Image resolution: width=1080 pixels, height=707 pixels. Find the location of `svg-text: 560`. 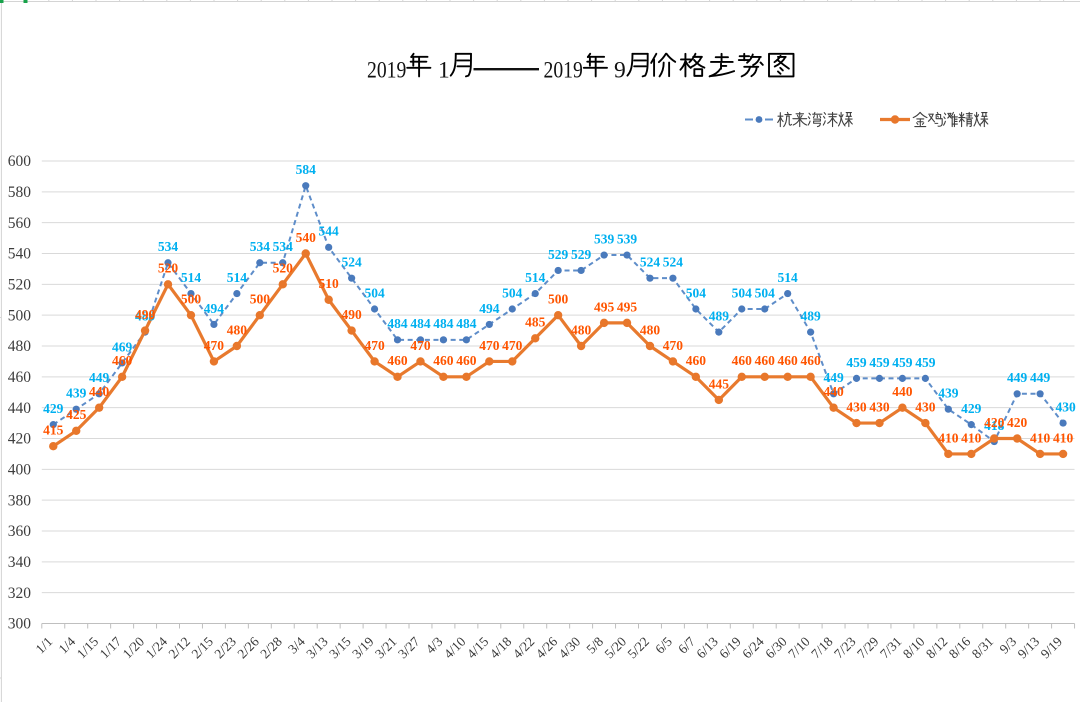

svg-text: 560 is located at coordinates (20, 223).